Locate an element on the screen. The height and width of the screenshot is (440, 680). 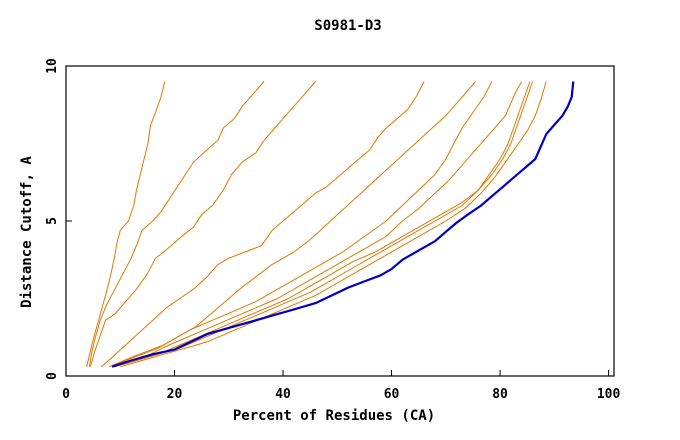
x-tick-label: 80 is located at coordinates (500, 394).